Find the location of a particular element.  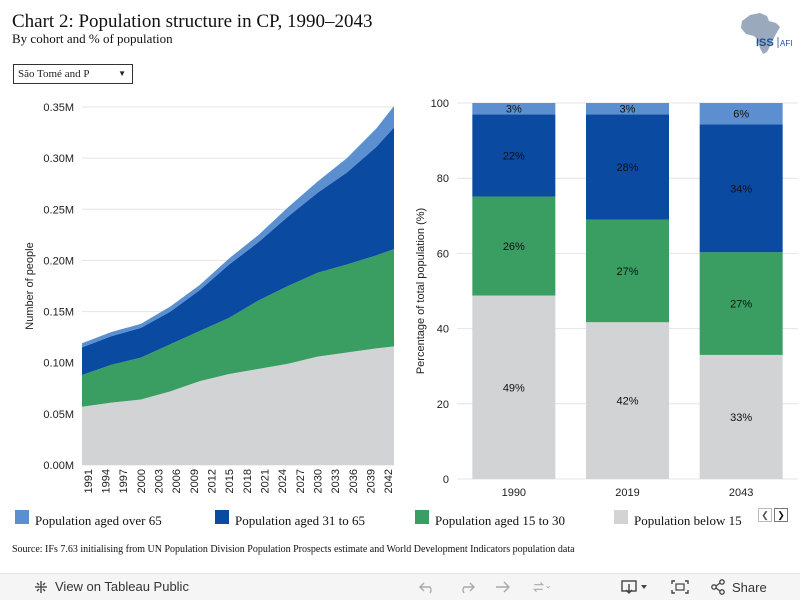

share-label: Share is located at coordinates (749, 587).